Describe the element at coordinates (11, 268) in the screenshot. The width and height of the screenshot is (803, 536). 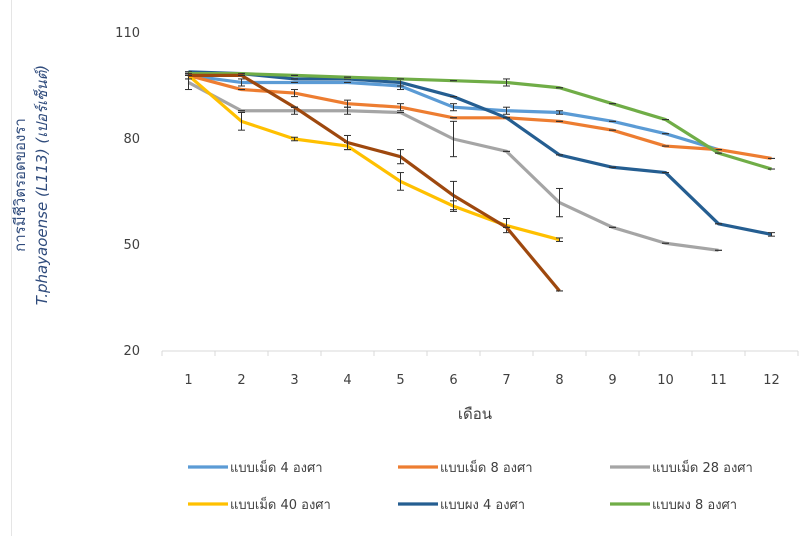
I see `left-border` at that location.